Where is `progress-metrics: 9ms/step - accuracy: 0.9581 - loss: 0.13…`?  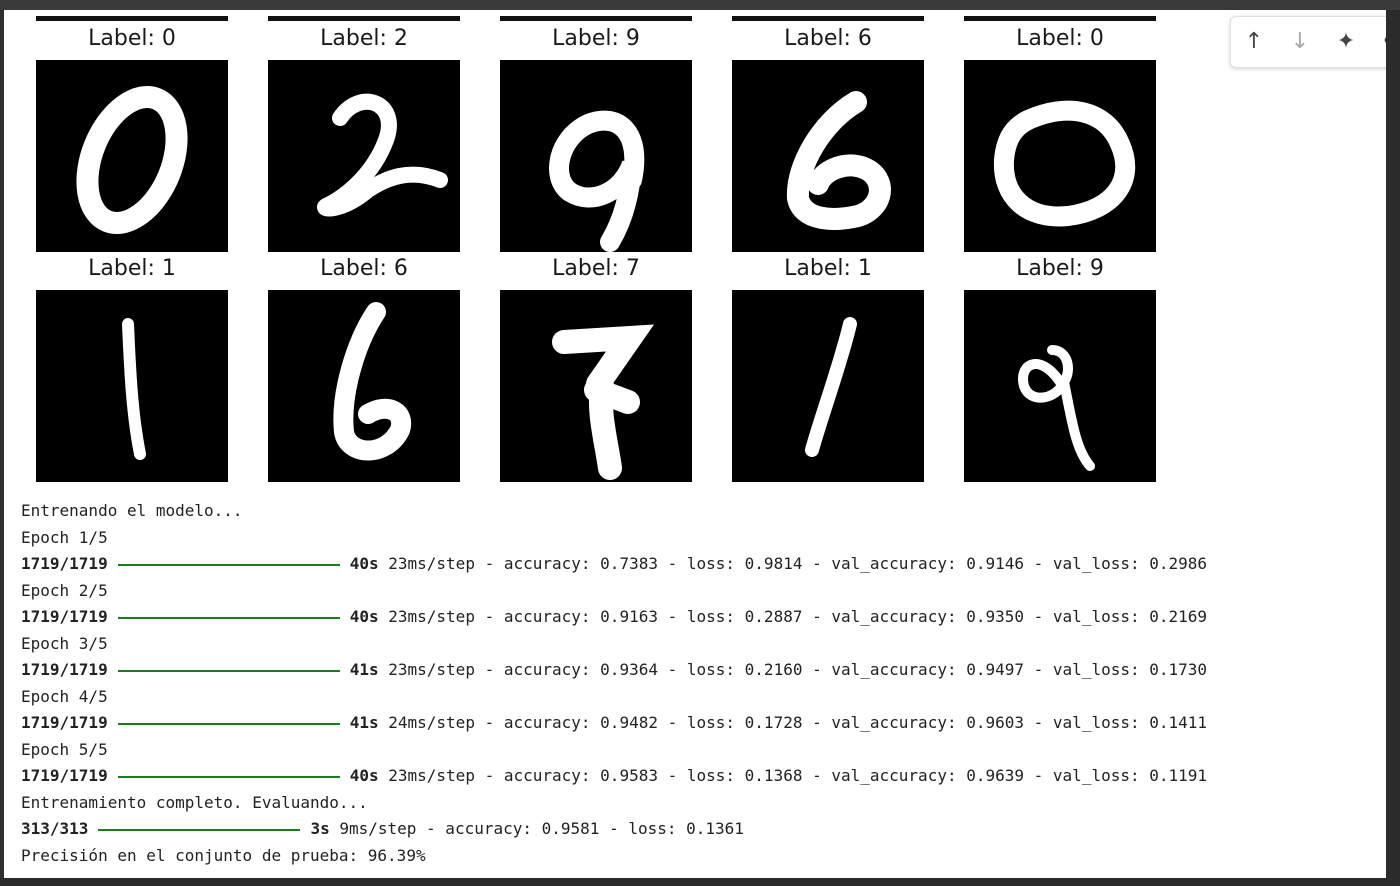 progress-metrics: 9ms/step - accuracy: 0.9581 - loss: 0.13… is located at coordinates (541, 828).